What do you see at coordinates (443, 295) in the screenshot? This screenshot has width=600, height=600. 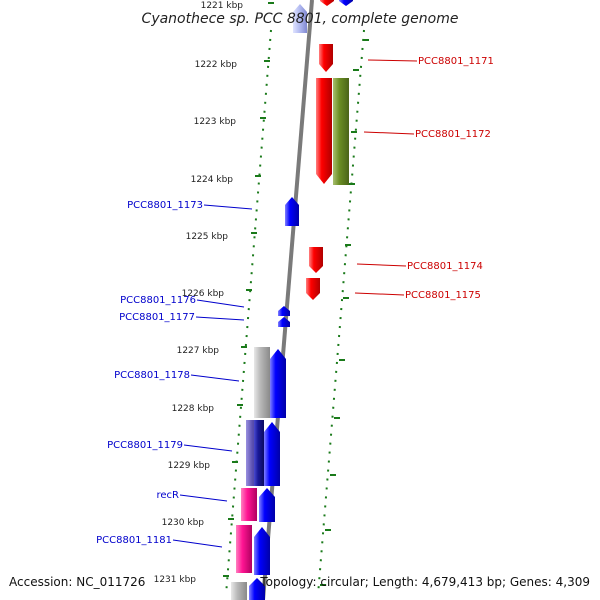 I see `gene-label: PCC8801_1175` at bounding box center [443, 295].